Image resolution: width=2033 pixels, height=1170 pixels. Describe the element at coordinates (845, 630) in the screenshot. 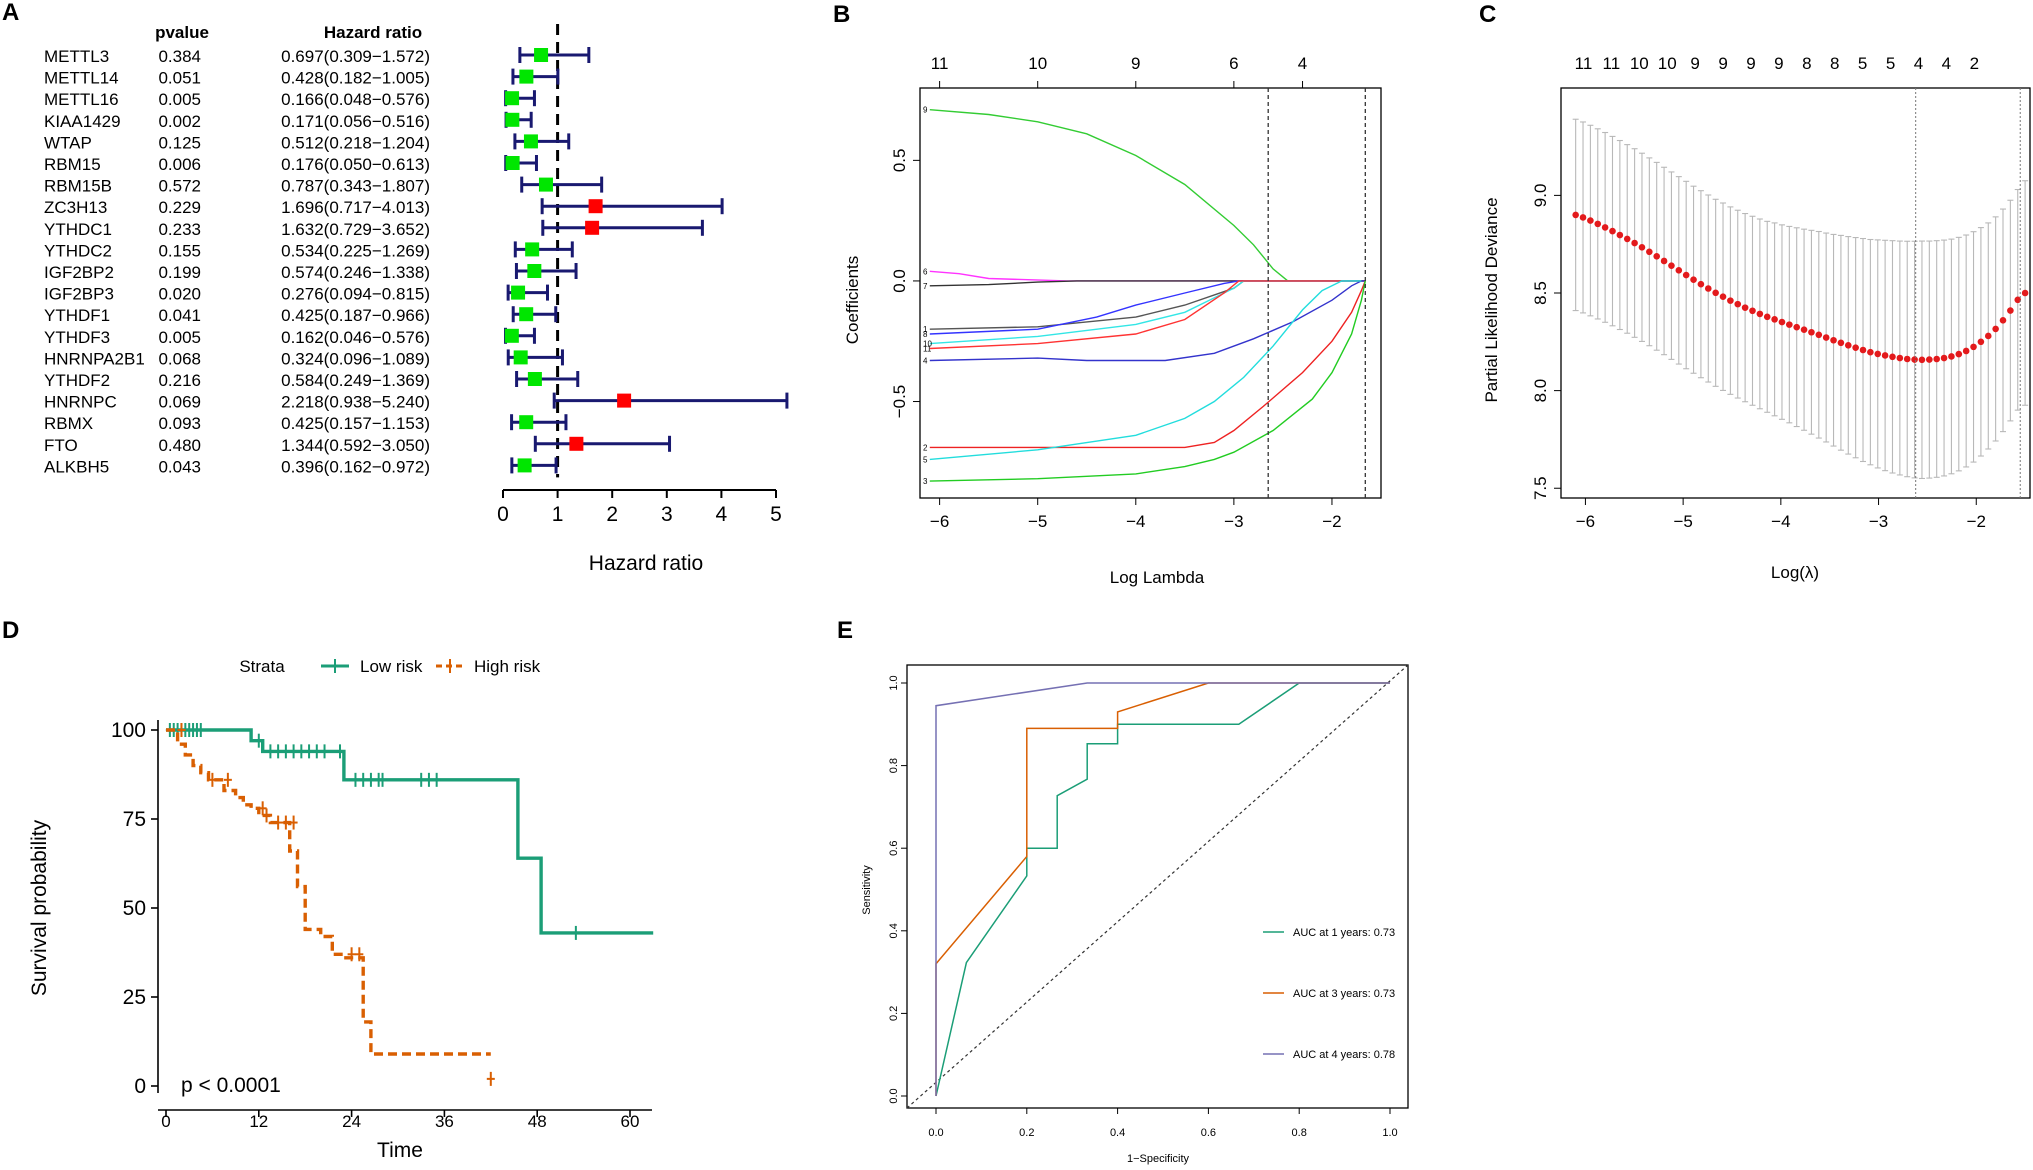

I see `panel-label-e: E` at that location.